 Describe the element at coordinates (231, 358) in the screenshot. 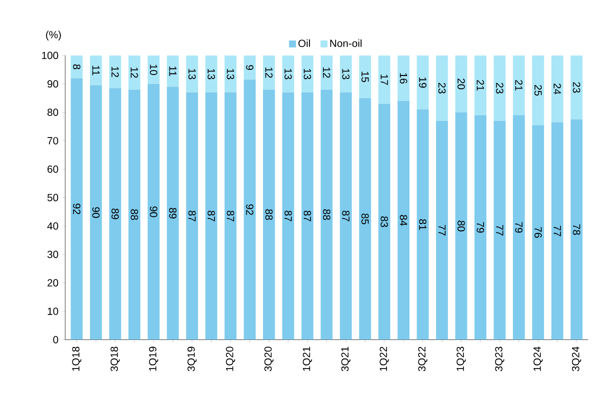

I see `x-tick-label: 1Q20` at that location.